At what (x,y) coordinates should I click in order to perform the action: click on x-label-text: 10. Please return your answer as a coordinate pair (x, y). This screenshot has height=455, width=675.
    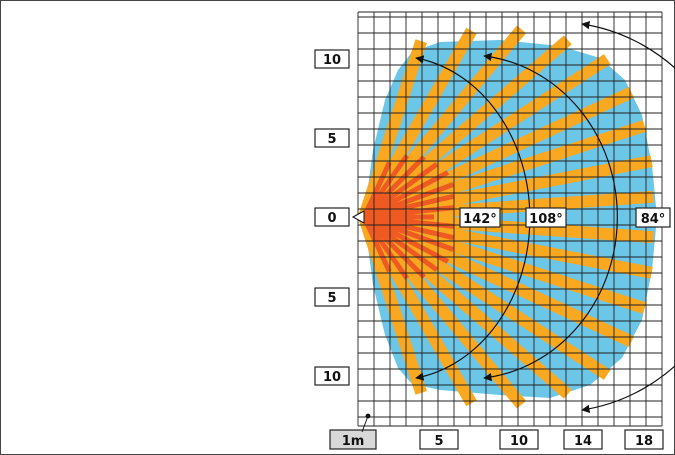
    Looking at the image, I should click on (519, 441).